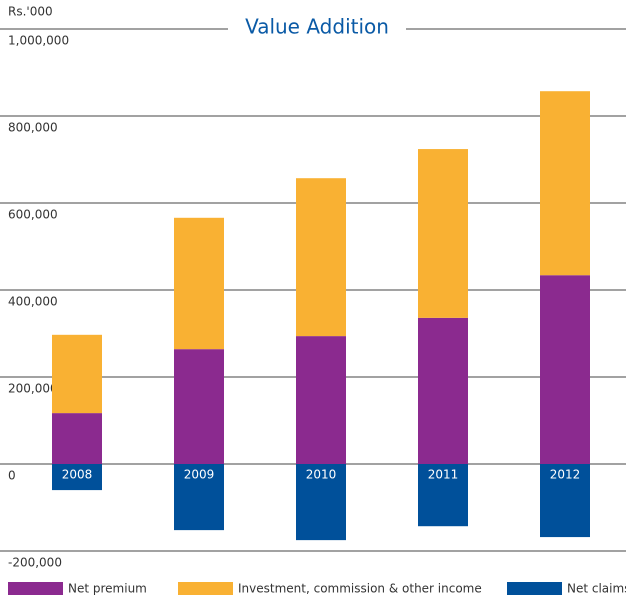 The width and height of the screenshot is (626, 596). I want to click on legend-label: Net premium, so click(107, 589).